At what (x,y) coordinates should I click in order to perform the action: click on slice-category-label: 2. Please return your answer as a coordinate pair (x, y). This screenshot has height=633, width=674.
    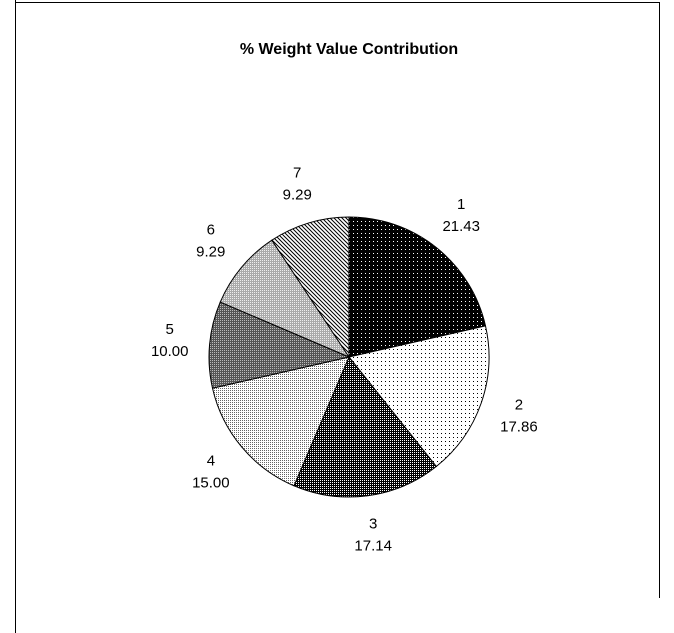
    Looking at the image, I should click on (519, 404).